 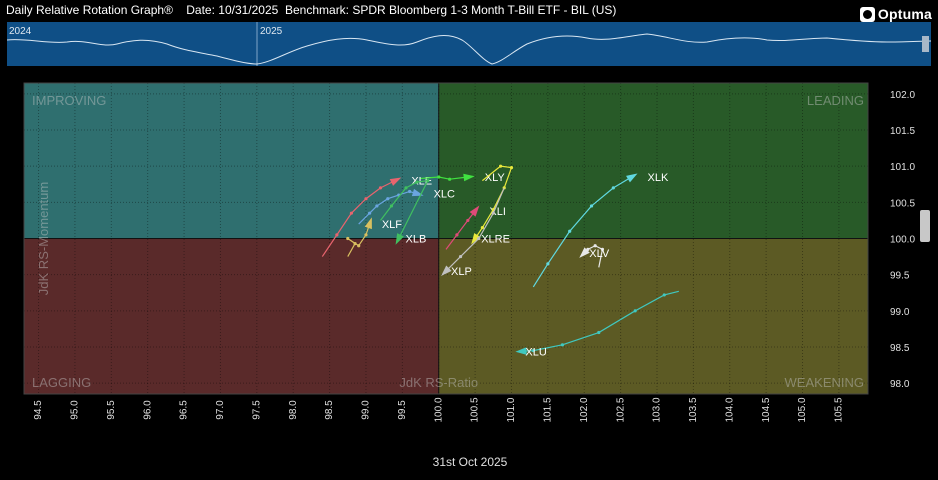 What do you see at coordinates (399, 239) in the screenshot?
I see `trail-head-xlb` at bounding box center [399, 239].